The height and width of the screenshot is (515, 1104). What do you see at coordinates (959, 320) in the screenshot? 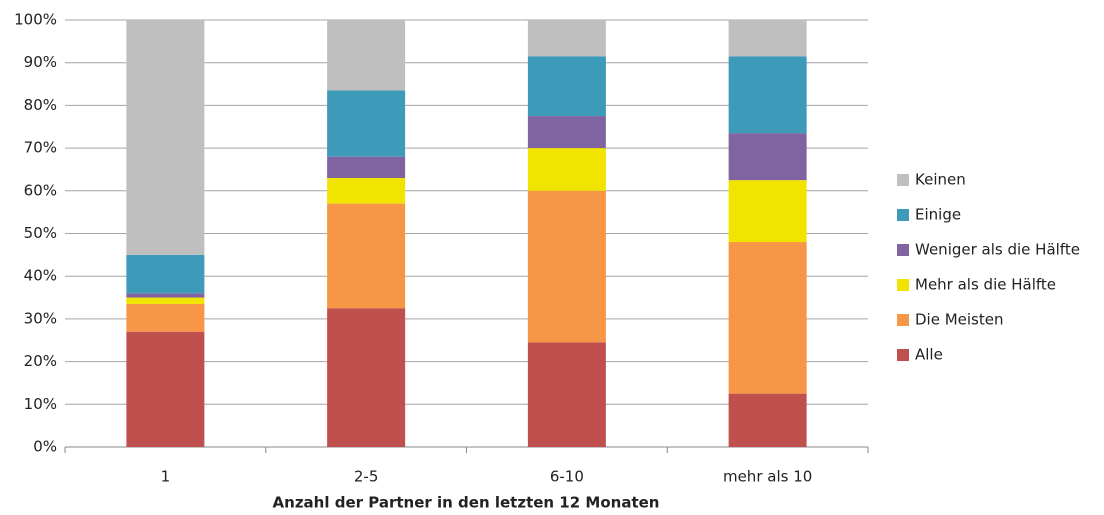
I see `legend-label: Die Meisten` at bounding box center [959, 320].